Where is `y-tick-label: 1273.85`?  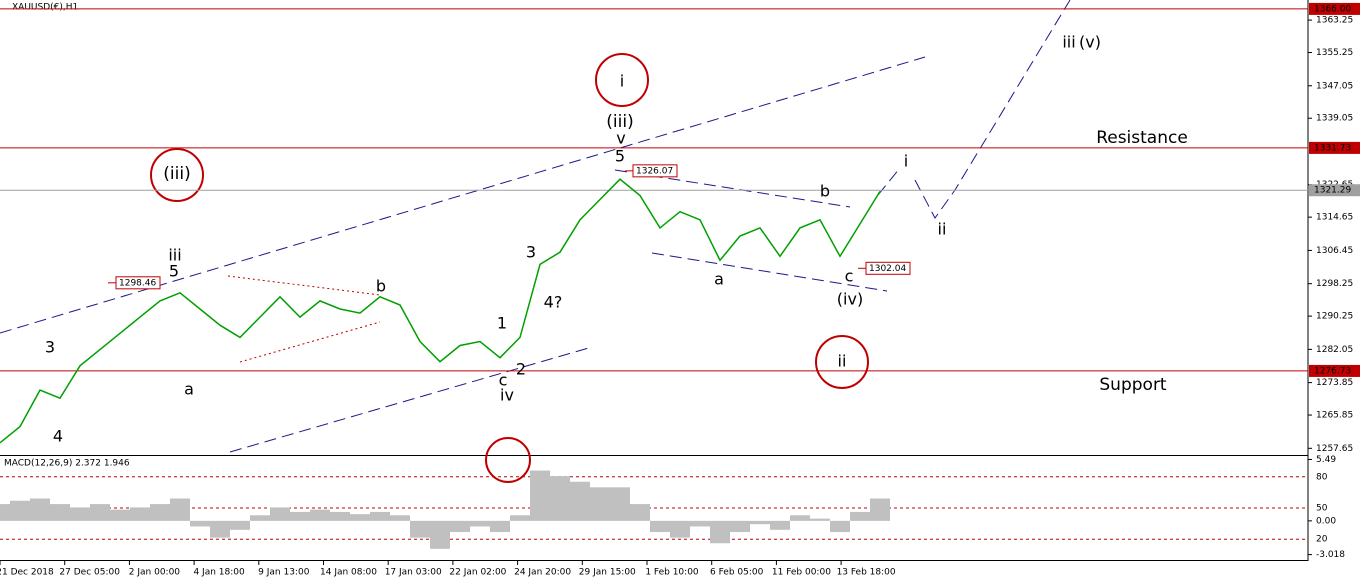
y-tick-label: 1273.85 is located at coordinates (1334, 383).